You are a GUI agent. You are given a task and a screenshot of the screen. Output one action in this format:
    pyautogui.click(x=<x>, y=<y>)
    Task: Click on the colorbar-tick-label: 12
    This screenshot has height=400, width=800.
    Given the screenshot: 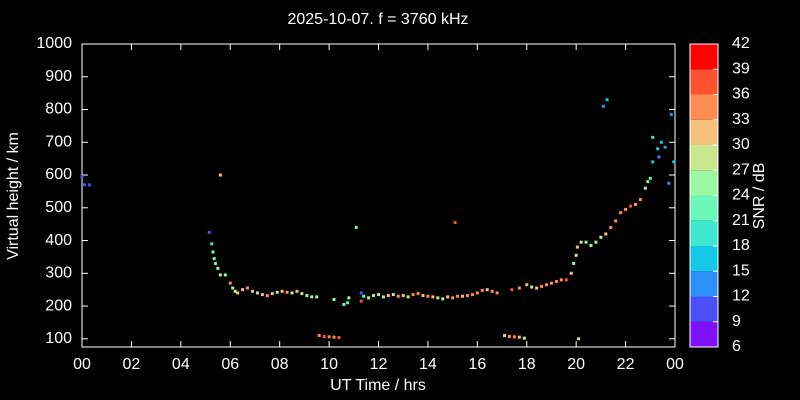 What is the action you would take?
    pyautogui.click(x=741, y=296)
    